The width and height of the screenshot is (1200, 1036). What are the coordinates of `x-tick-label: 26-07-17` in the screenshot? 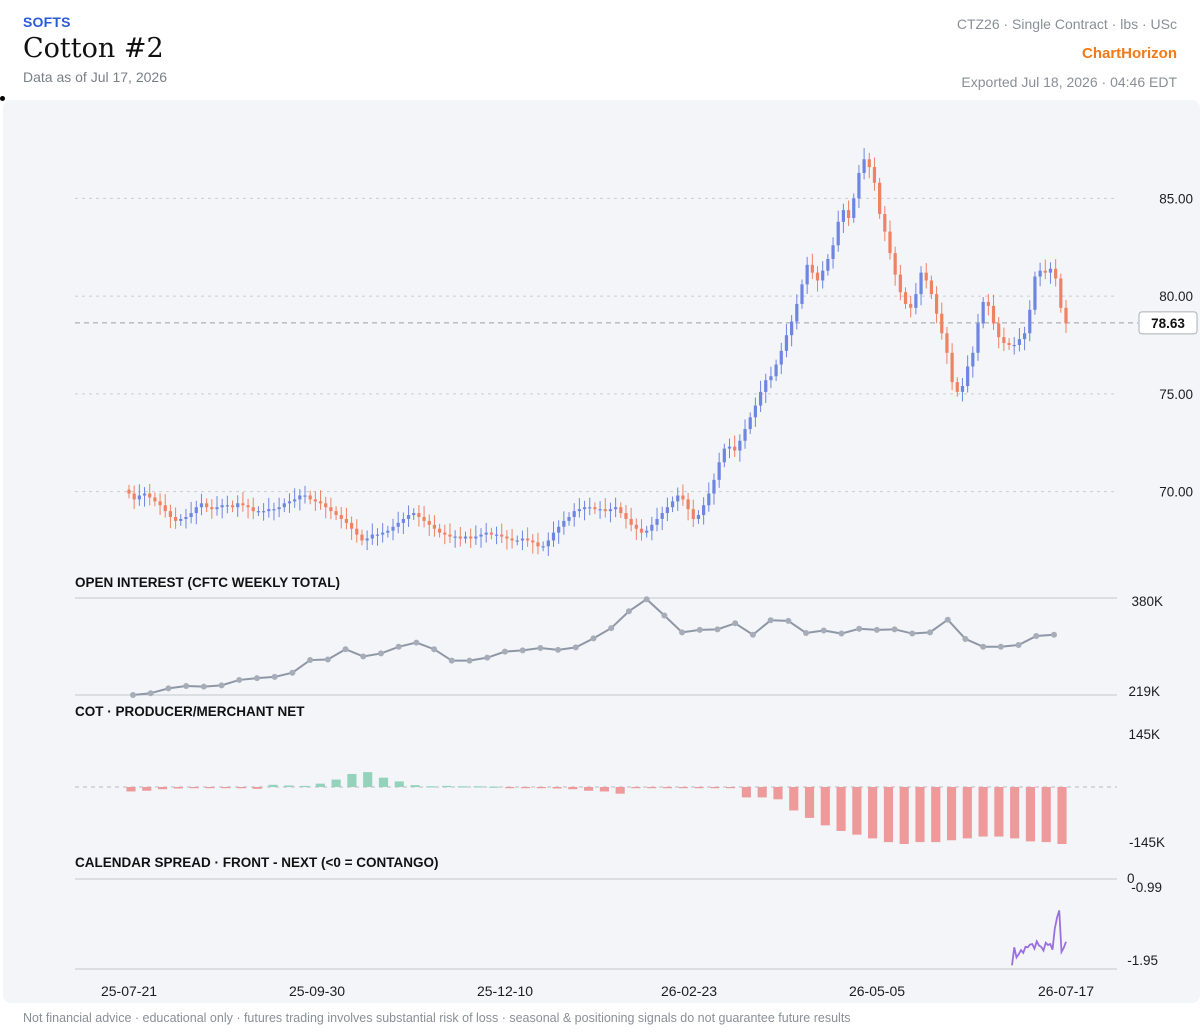 It's located at (1066, 991).